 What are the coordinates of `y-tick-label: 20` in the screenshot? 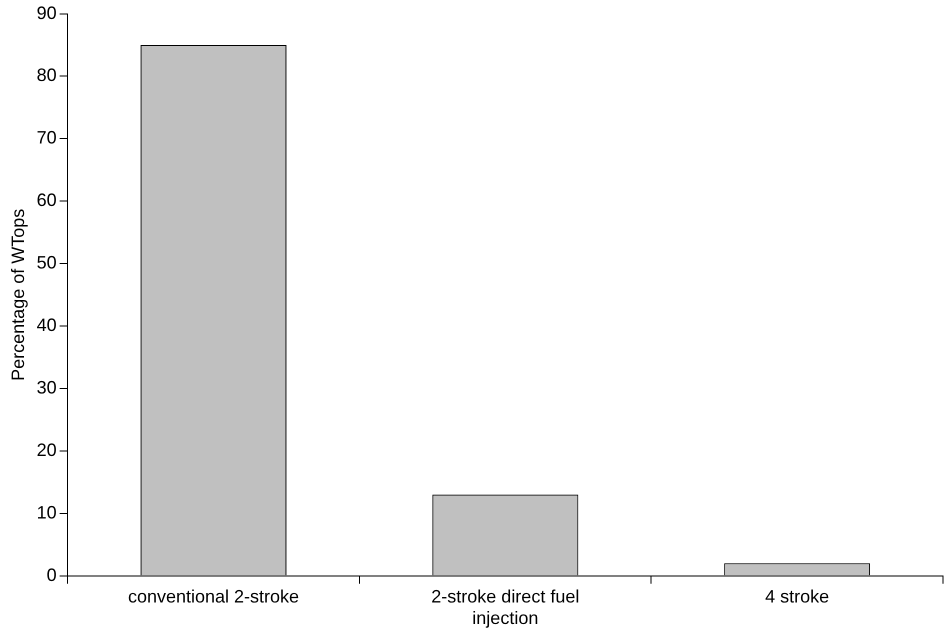 It's located at (46, 450).